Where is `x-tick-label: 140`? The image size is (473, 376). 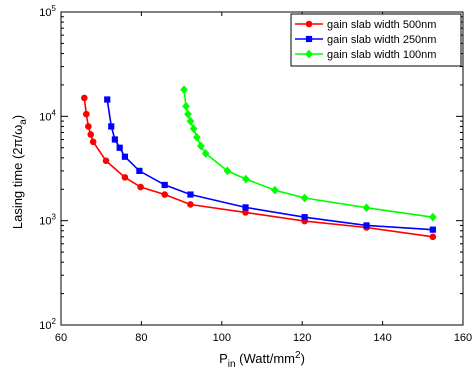 x-tick-label: 140 is located at coordinates (382, 338).